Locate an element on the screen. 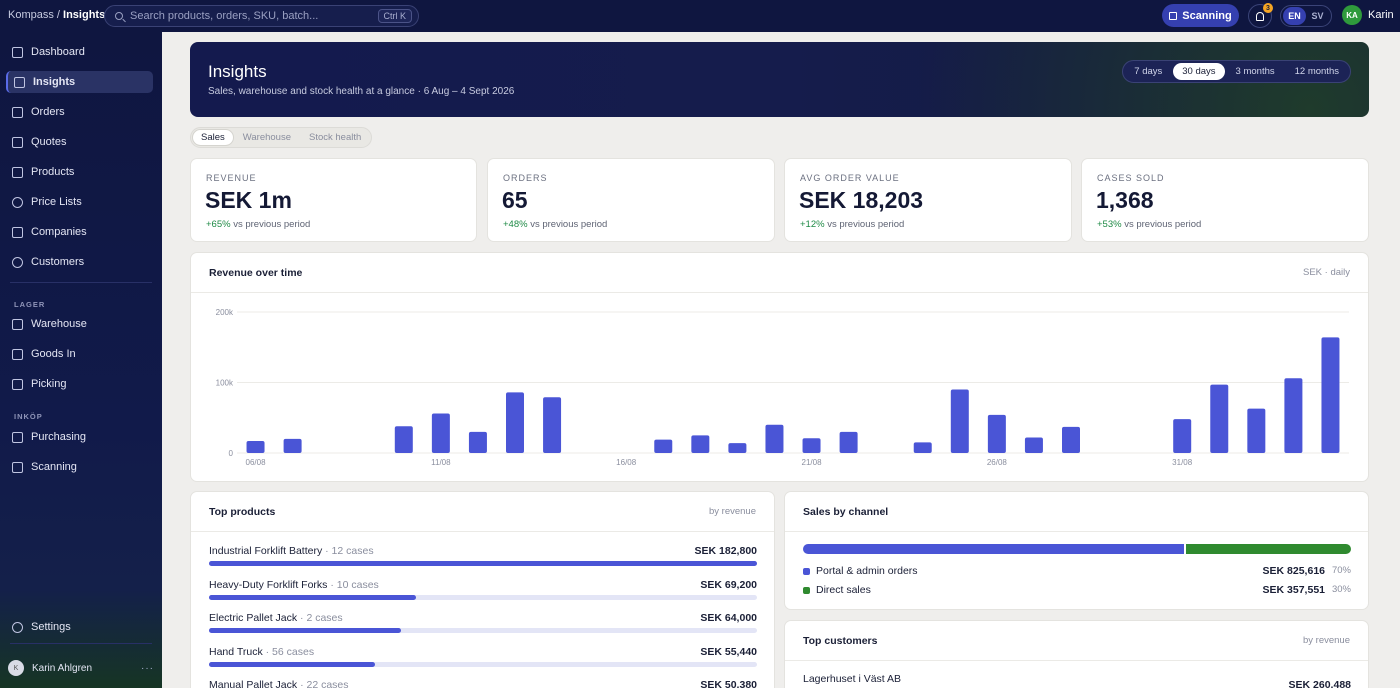 The image size is (1400, 688). card-title: Top products is located at coordinates (242, 512).